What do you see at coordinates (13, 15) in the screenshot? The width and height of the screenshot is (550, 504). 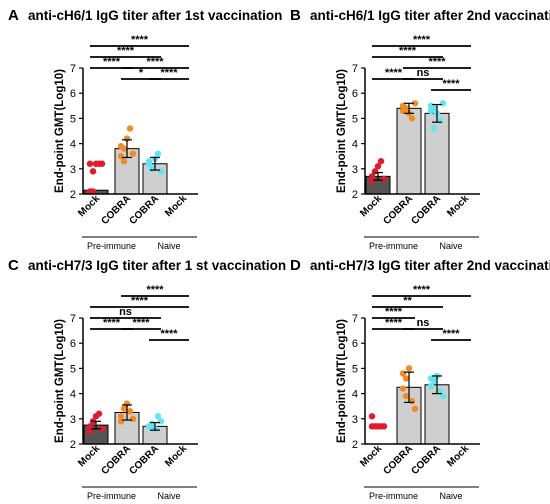 I see `panel-letter: A` at bounding box center [13, 15].